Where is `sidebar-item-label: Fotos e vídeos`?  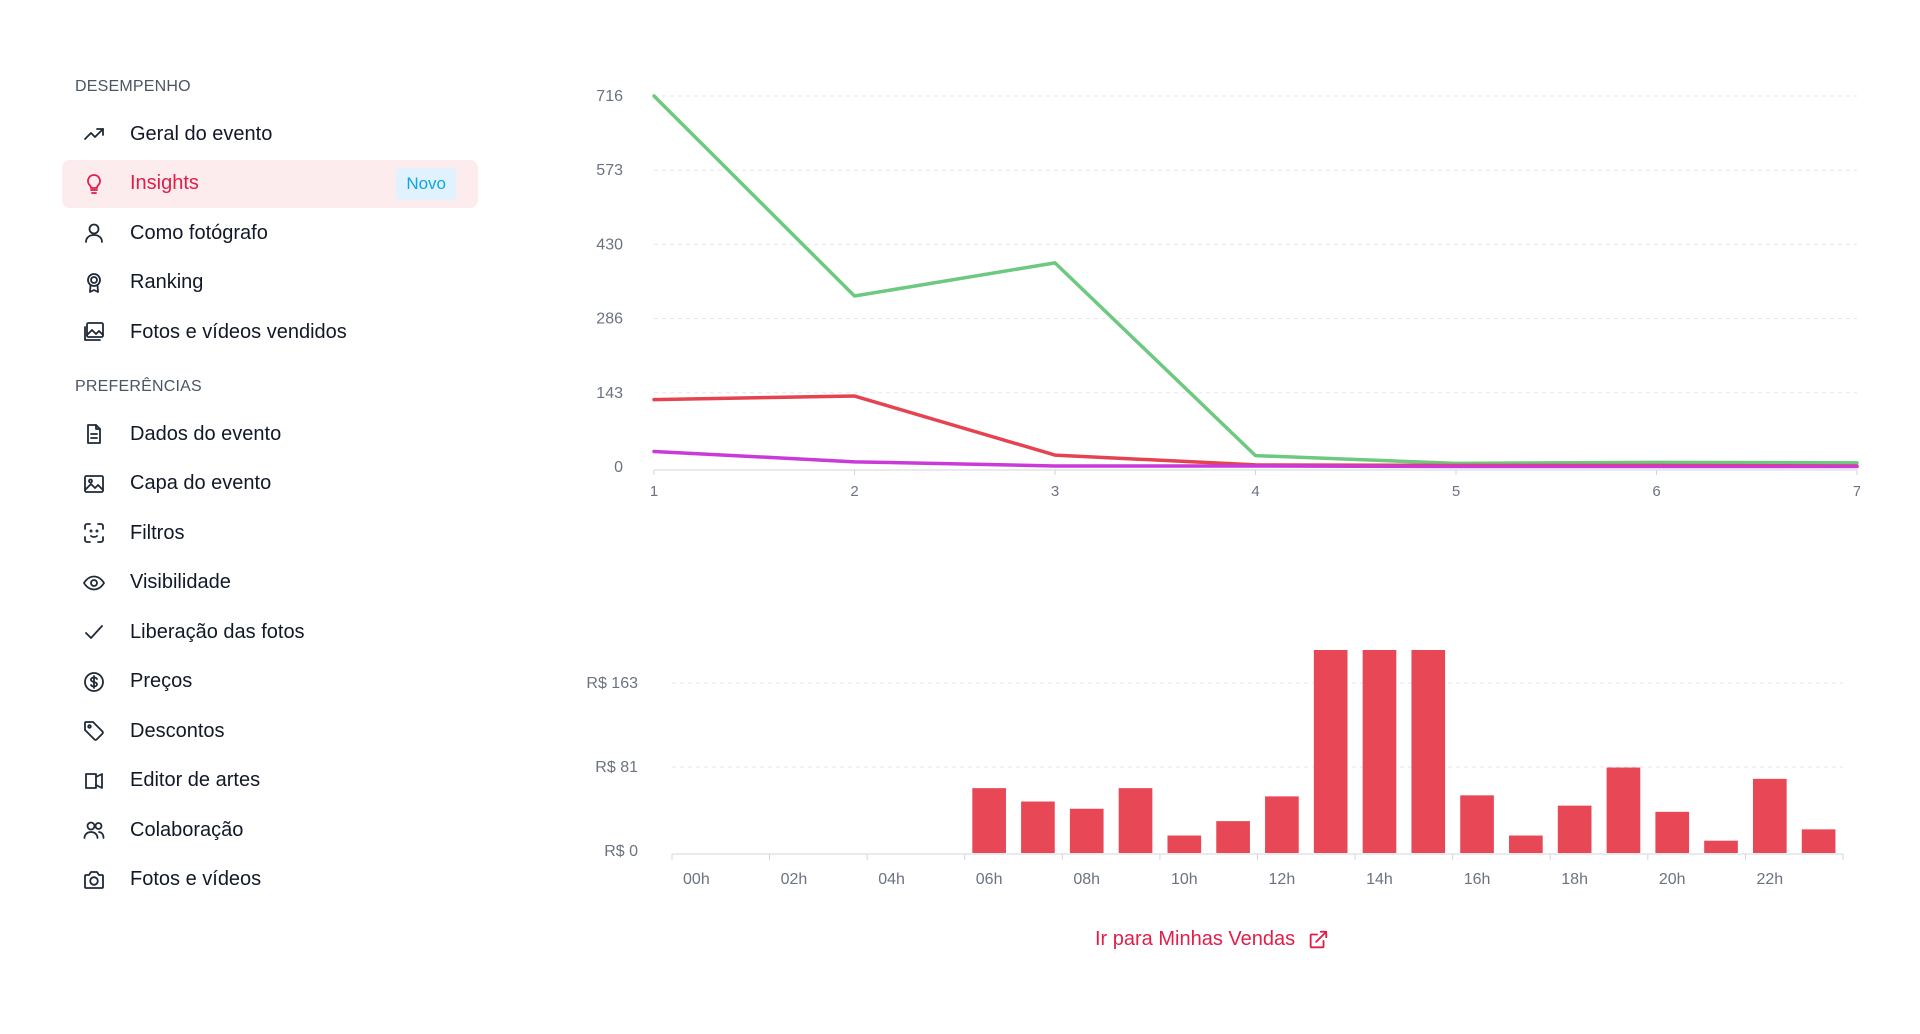 sidebar-item-label: Fotos e vídeos is located at coordinates (196, 879).